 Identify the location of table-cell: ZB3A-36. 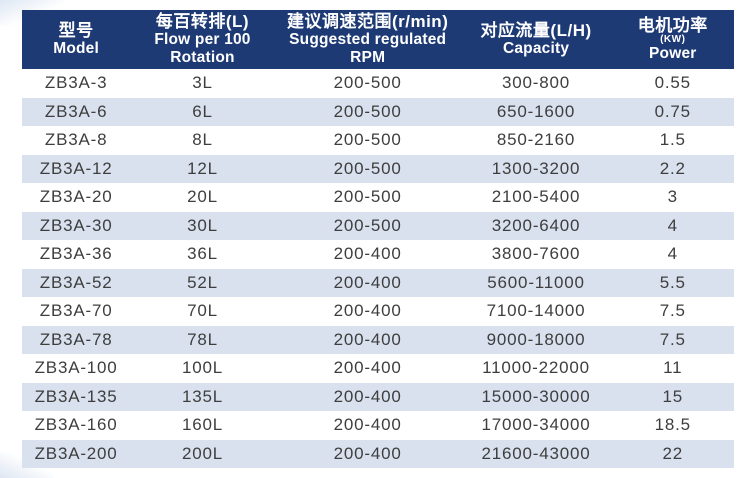
(76, 254).